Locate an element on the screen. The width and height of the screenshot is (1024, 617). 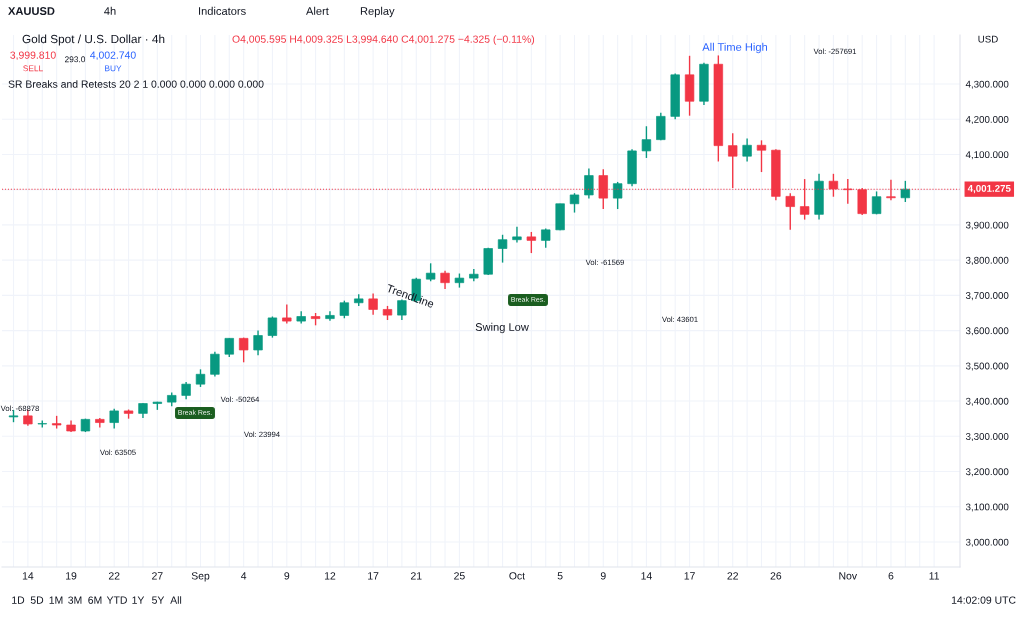
text: XAUUSD is located at coordinates (31, 11).